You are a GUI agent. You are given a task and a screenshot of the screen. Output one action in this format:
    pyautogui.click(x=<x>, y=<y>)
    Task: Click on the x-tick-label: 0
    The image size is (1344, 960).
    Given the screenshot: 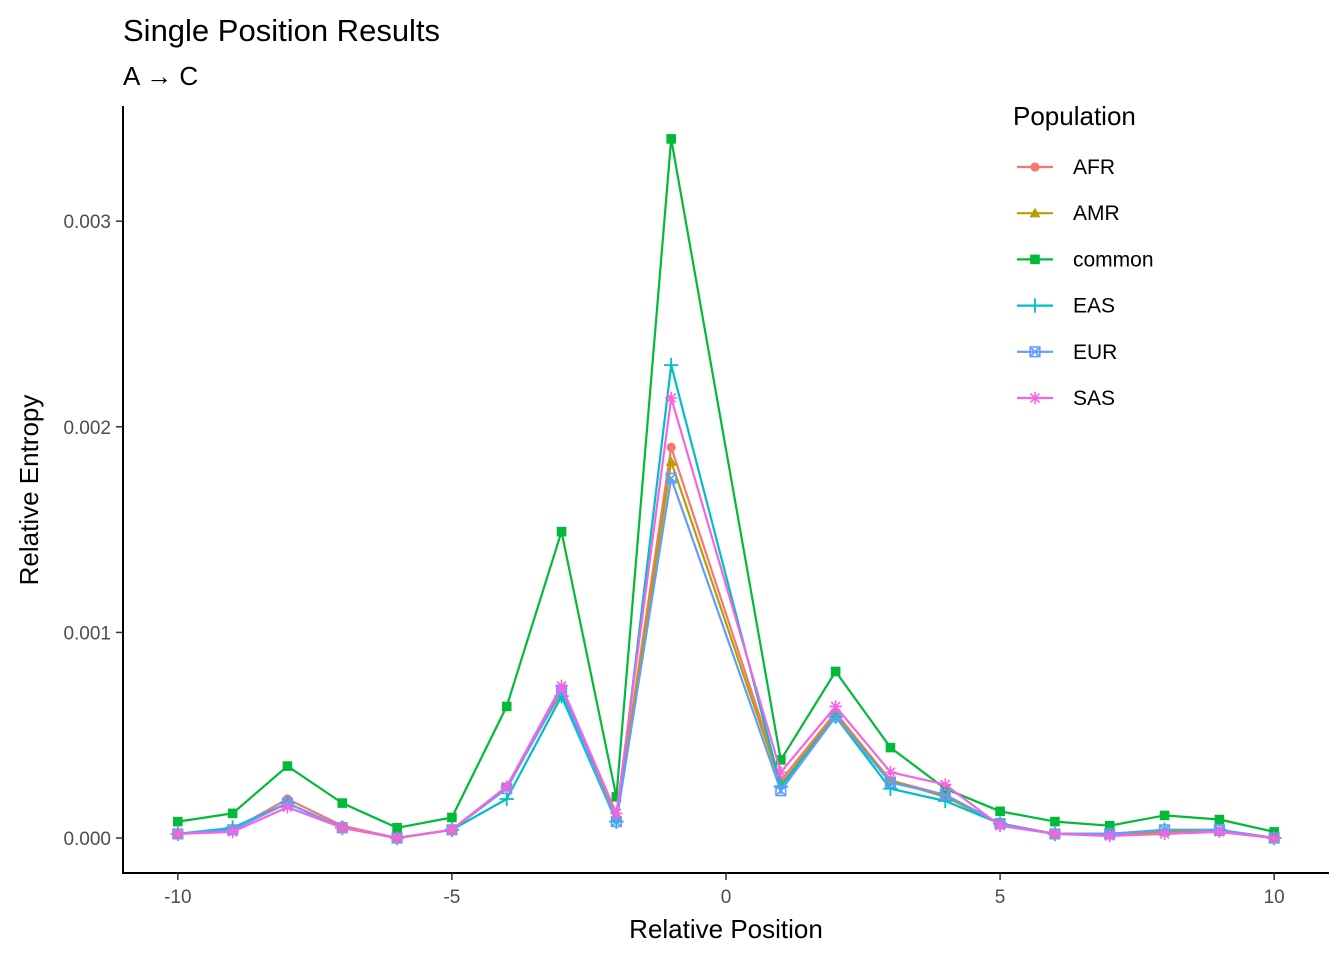 What is the action you would take?
    pyautogui.click(x=726, y=897)
    